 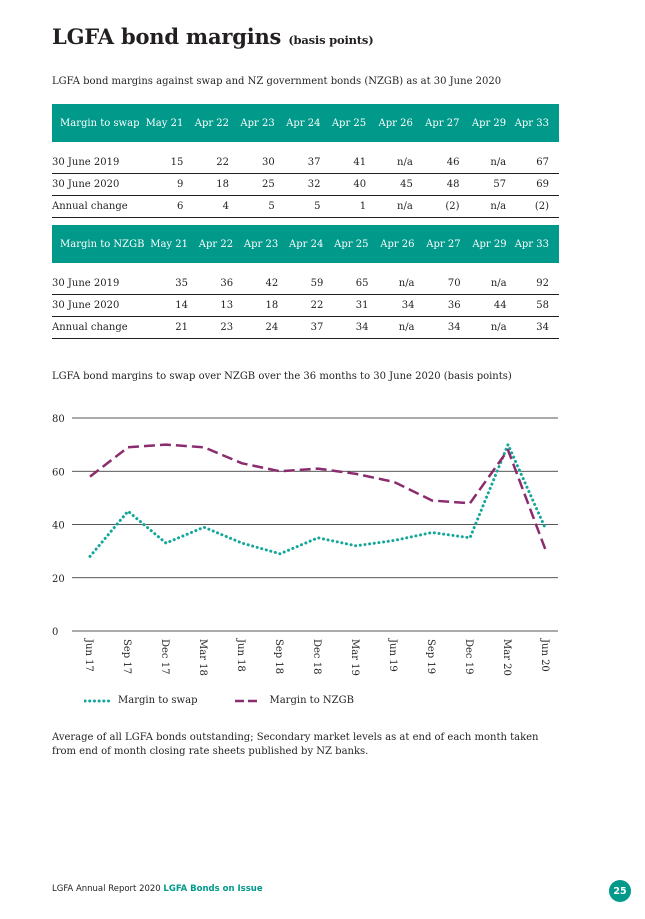 What do you see at coordinates (311, 700) in the screenshot?
I see `legend-nzgb-label: Margin to NZGB` at bounding box center [311, 700].